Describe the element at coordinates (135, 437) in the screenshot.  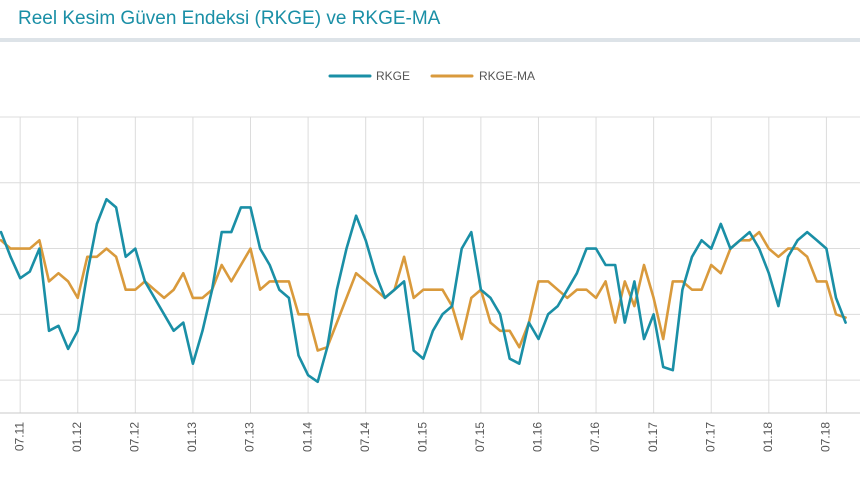
I see `x-tick-label: 07.12` at that location.